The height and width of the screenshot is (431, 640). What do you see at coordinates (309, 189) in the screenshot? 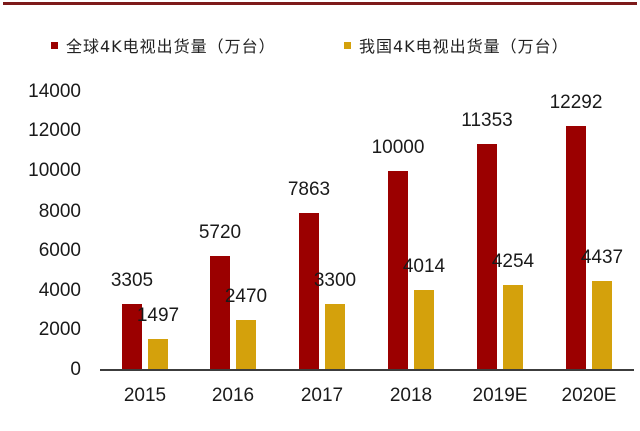
I see `data-label-global: 7863` at bounding box center [309, 189].